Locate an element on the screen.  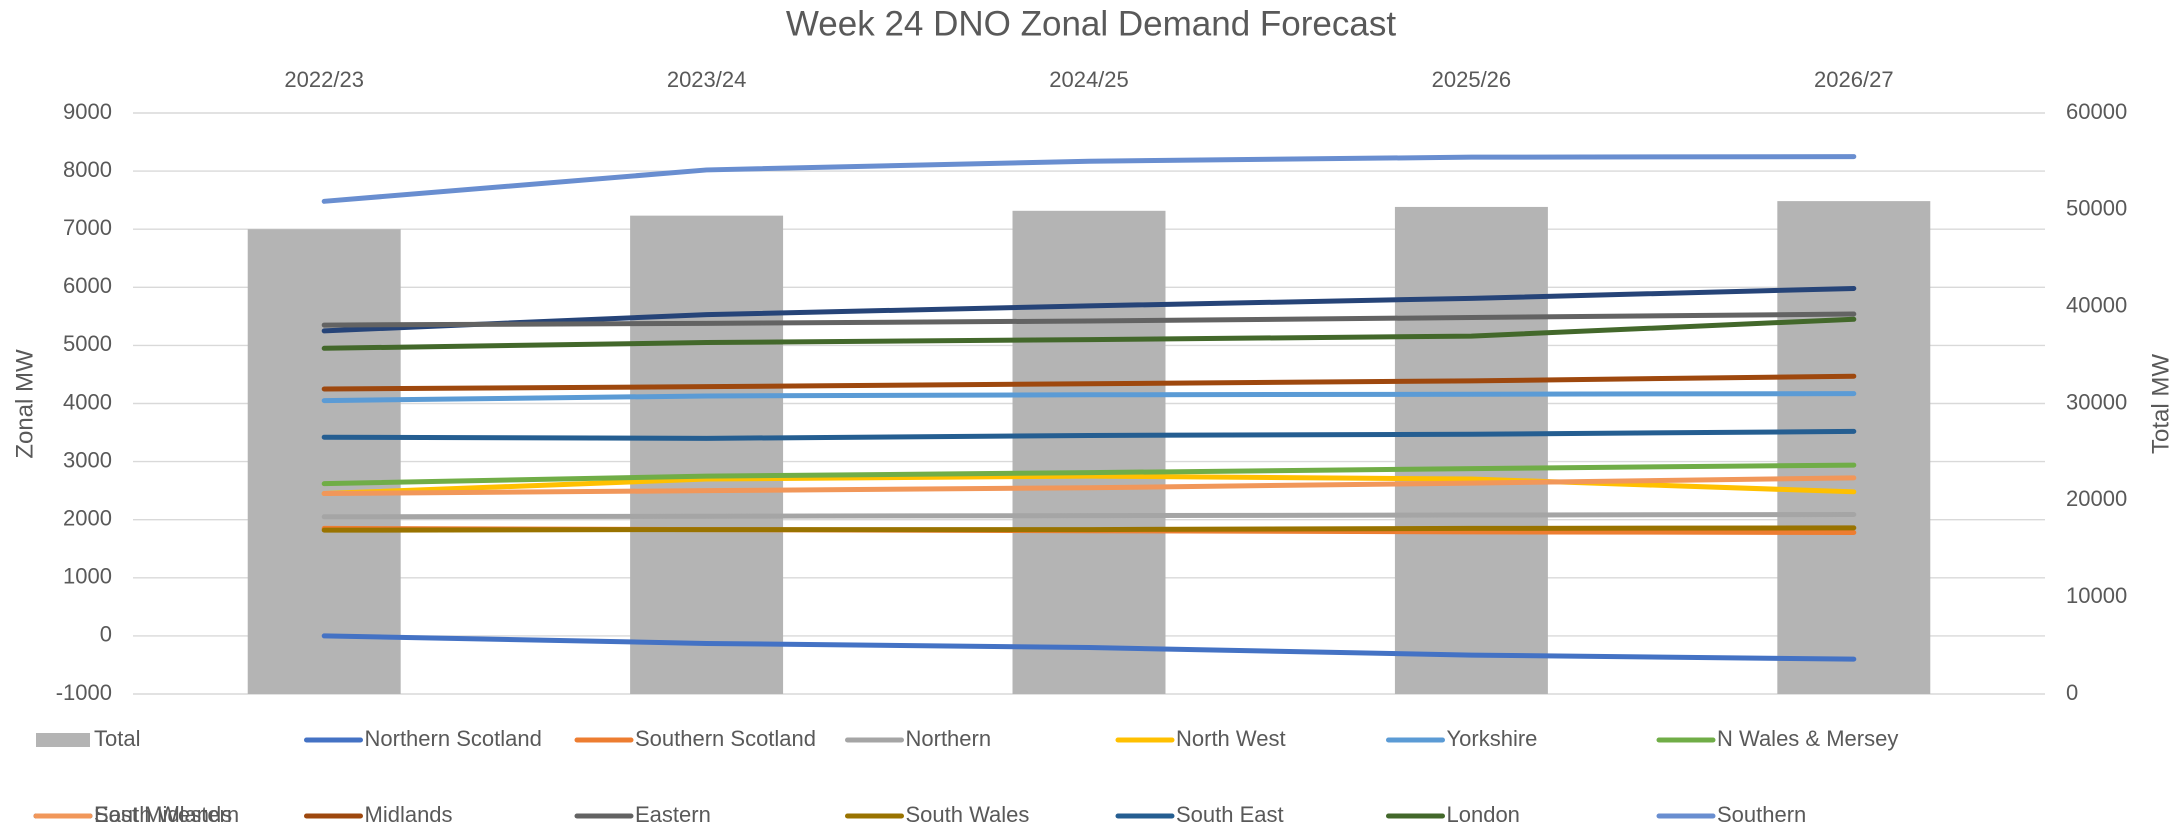
y-tick-label: 2000 is located at coordinates (87, 518).